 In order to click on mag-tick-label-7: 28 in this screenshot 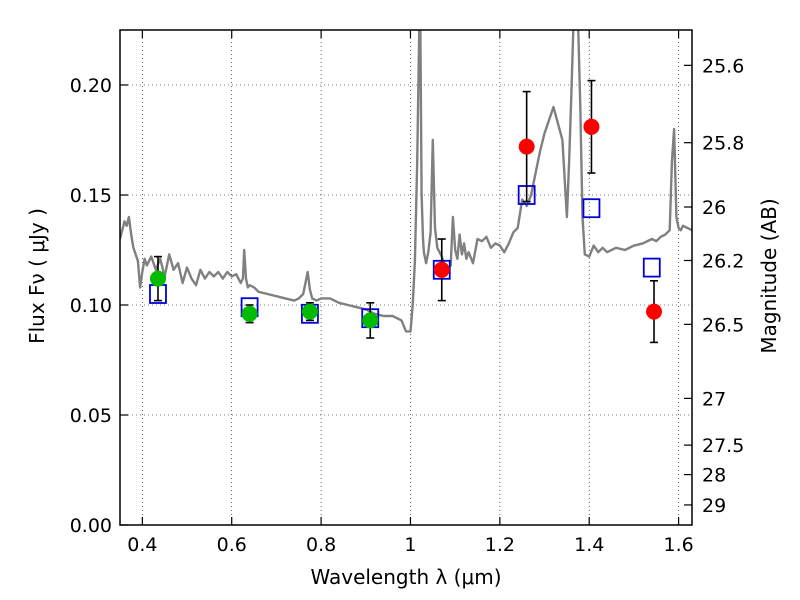, I will do `click(714, 476)`.